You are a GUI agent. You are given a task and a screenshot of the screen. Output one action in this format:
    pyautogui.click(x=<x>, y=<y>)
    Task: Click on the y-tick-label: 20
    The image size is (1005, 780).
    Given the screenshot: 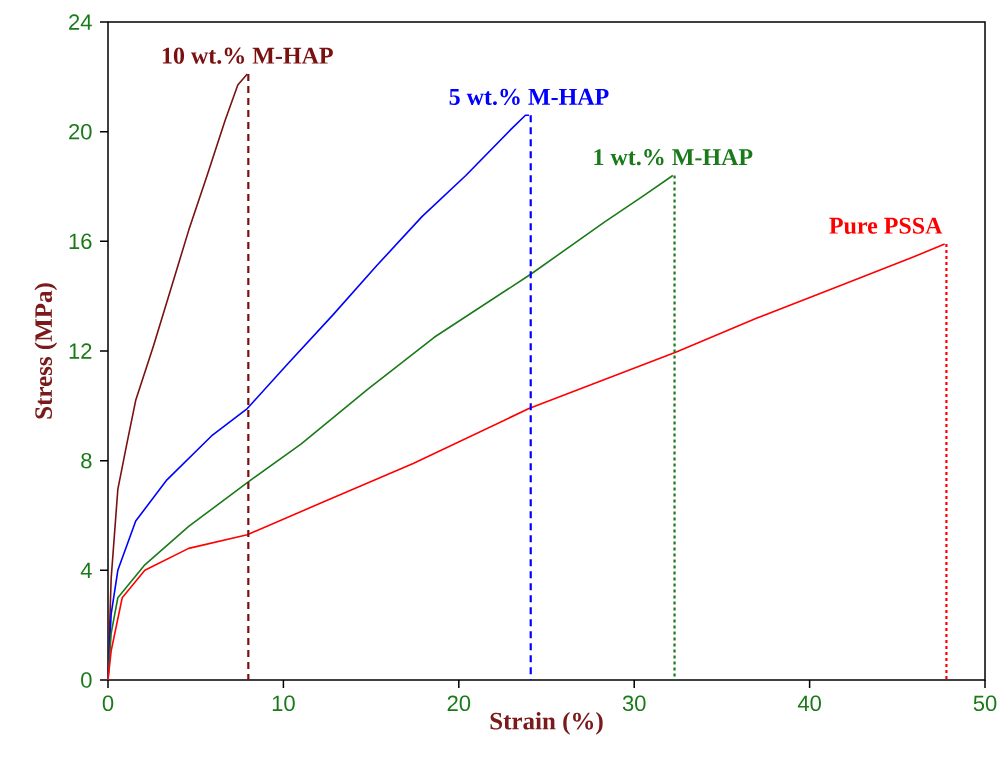 What is the action you would take?
    pyautogui.click(x=80, y=131)
    